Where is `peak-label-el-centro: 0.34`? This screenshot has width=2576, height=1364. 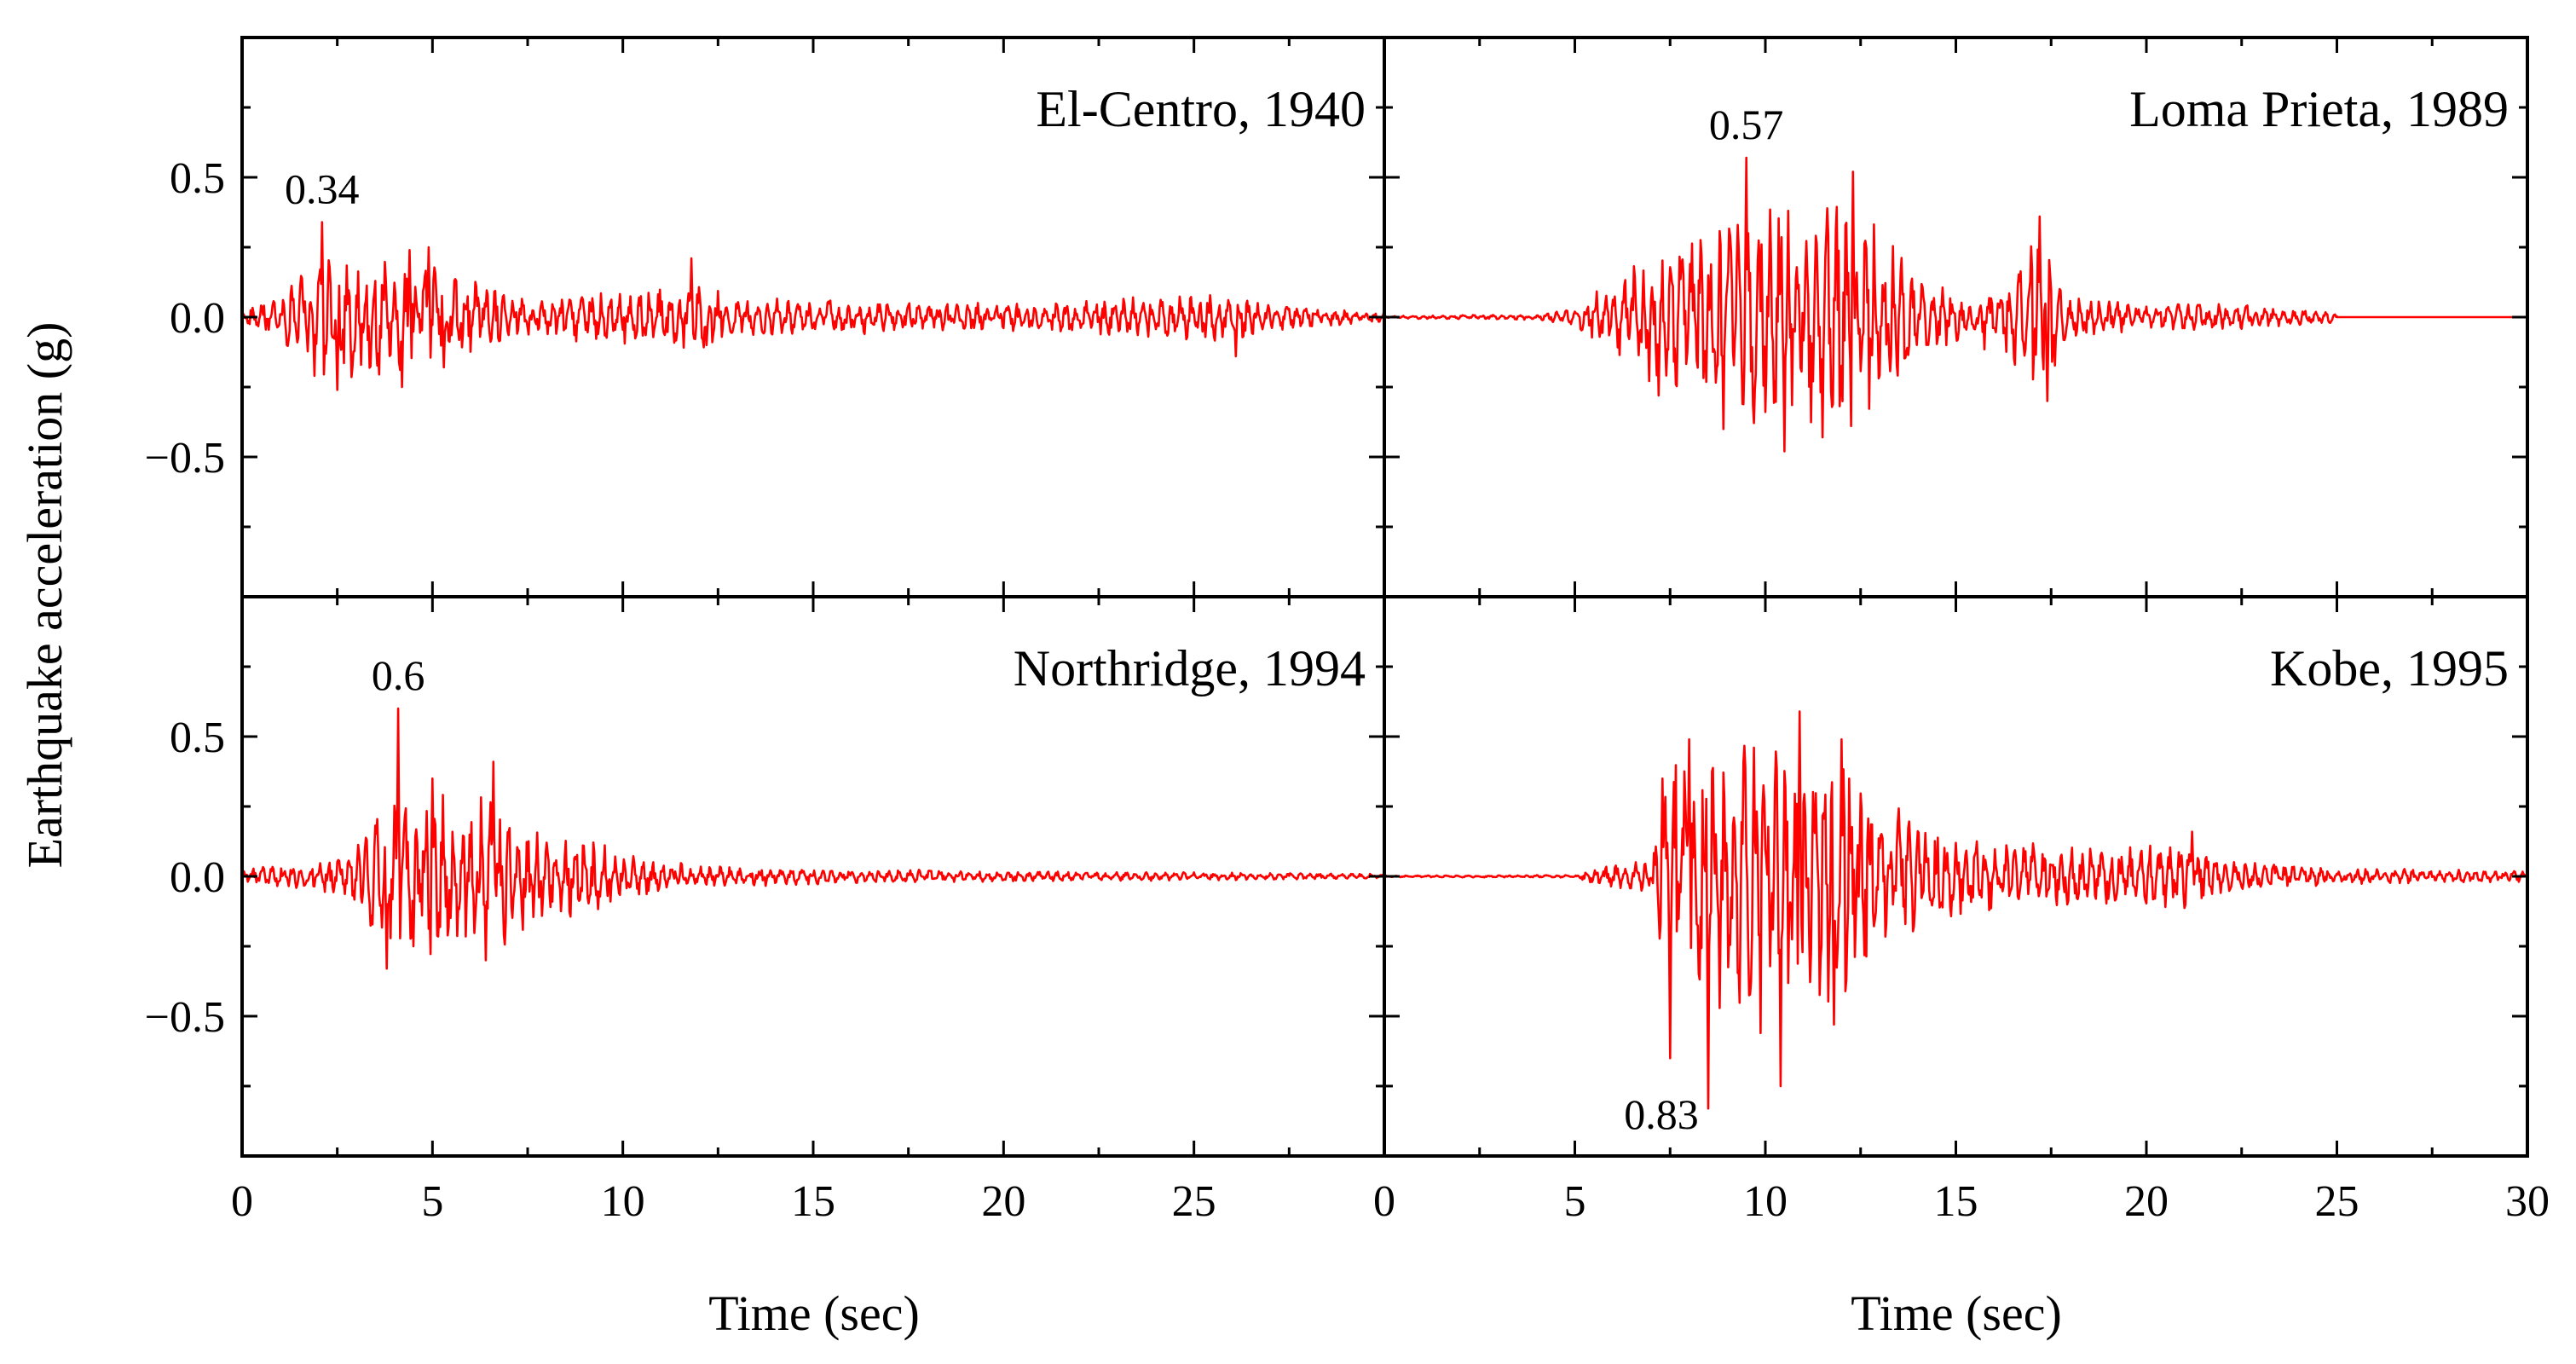
peak-label-el-centro: 0.34 is located at coordinates (322, 189).